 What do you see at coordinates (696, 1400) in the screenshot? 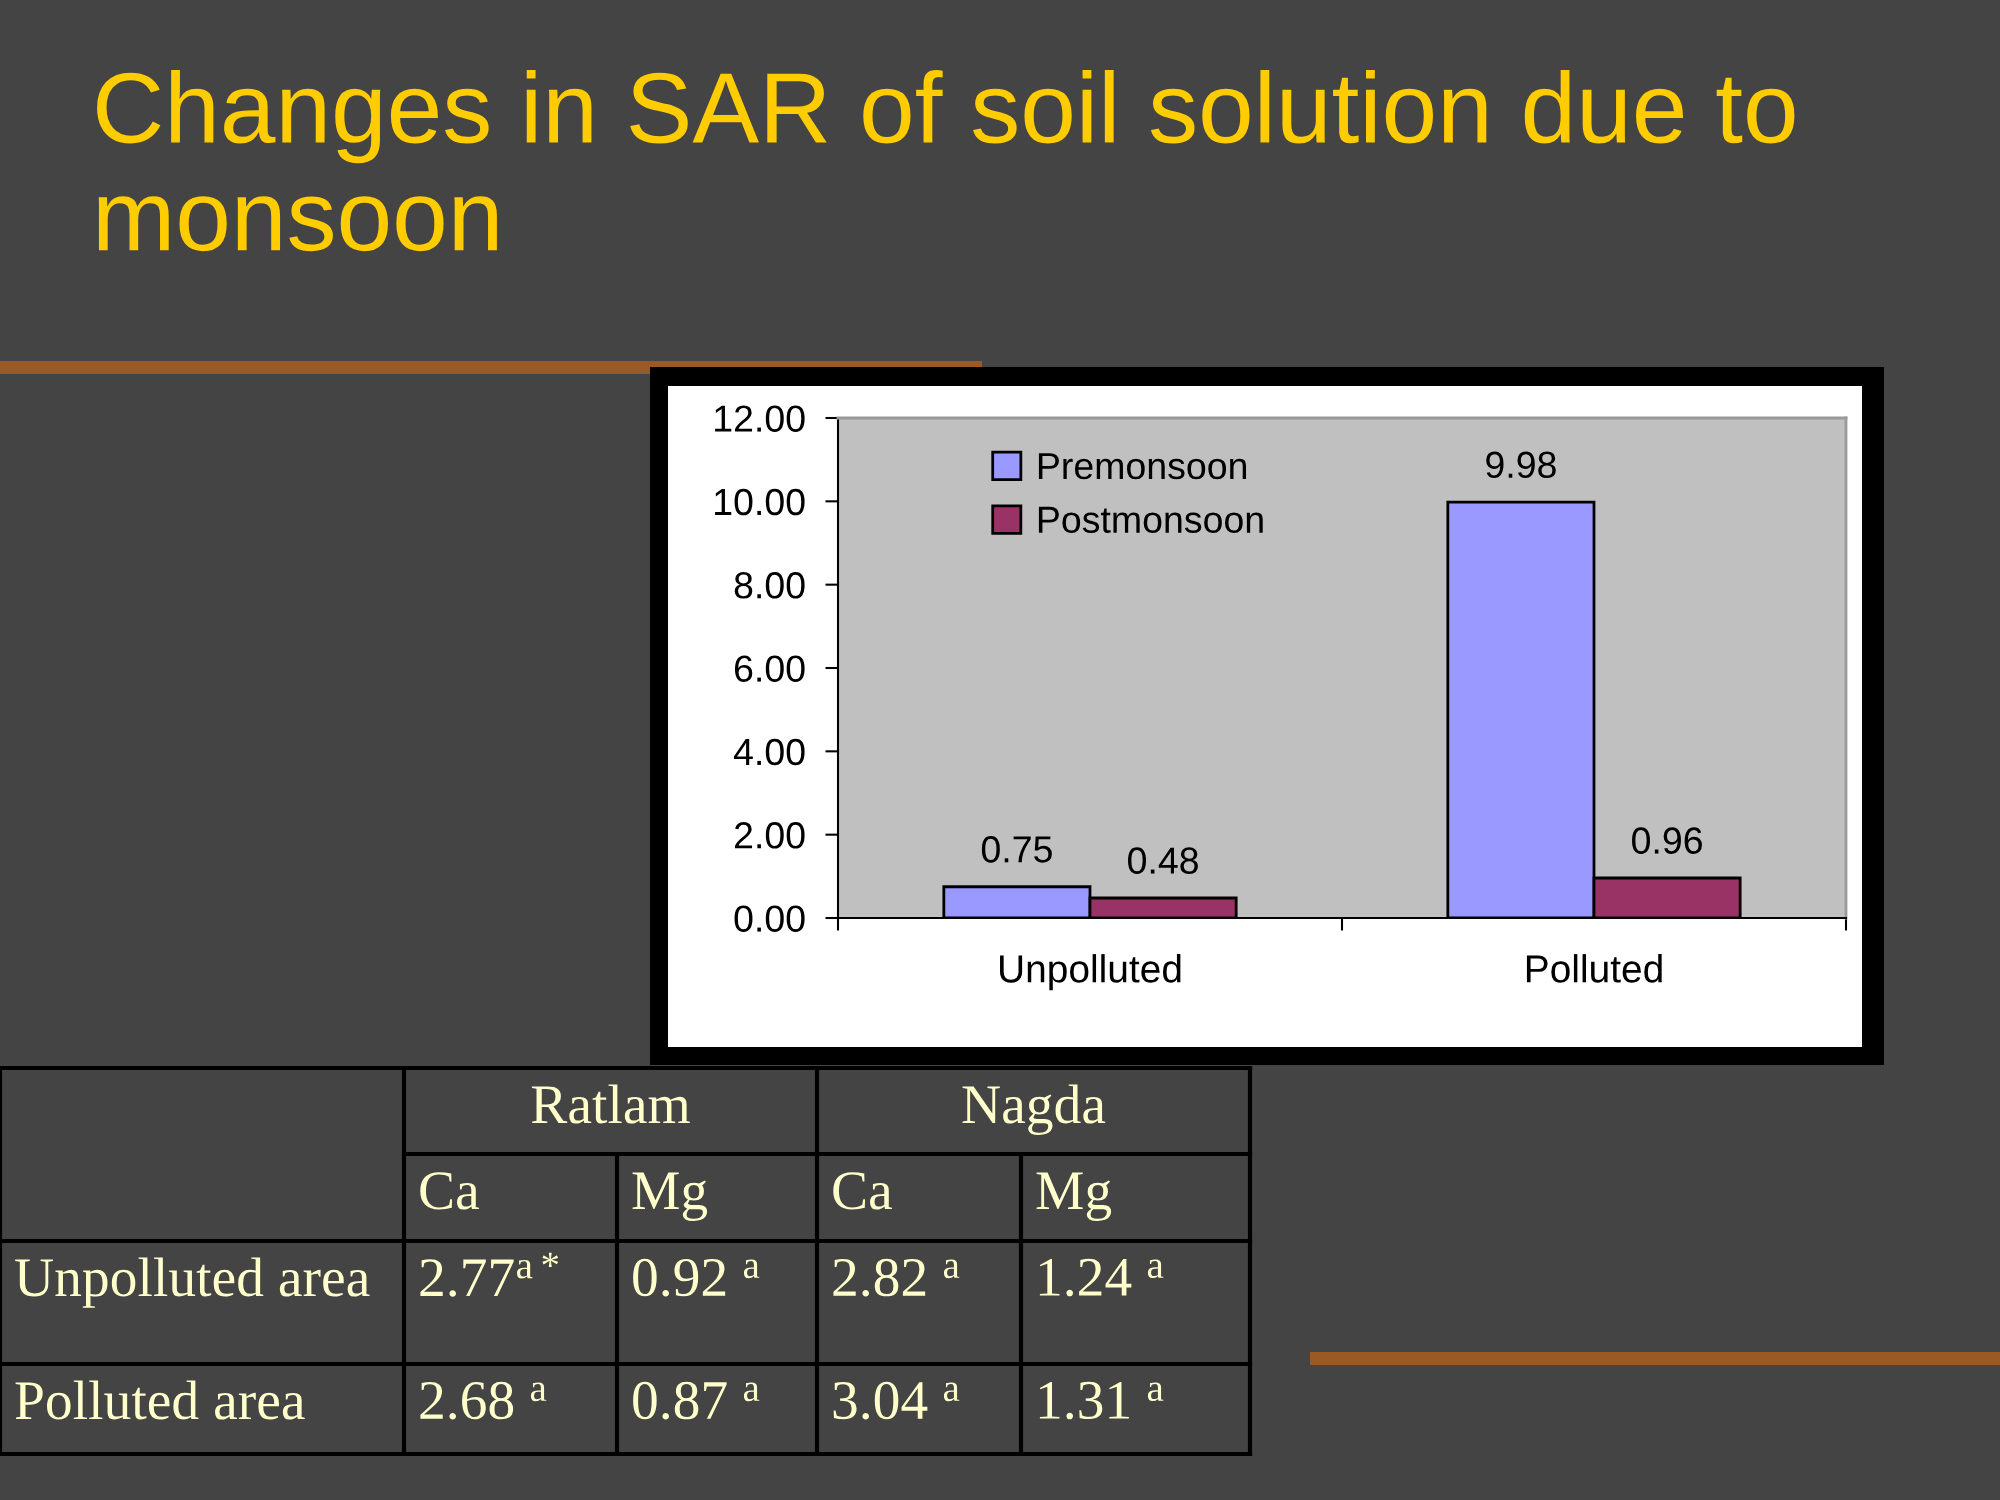
I see `text: 0.87 $^{a}$` at bounding box center [696, 1400].